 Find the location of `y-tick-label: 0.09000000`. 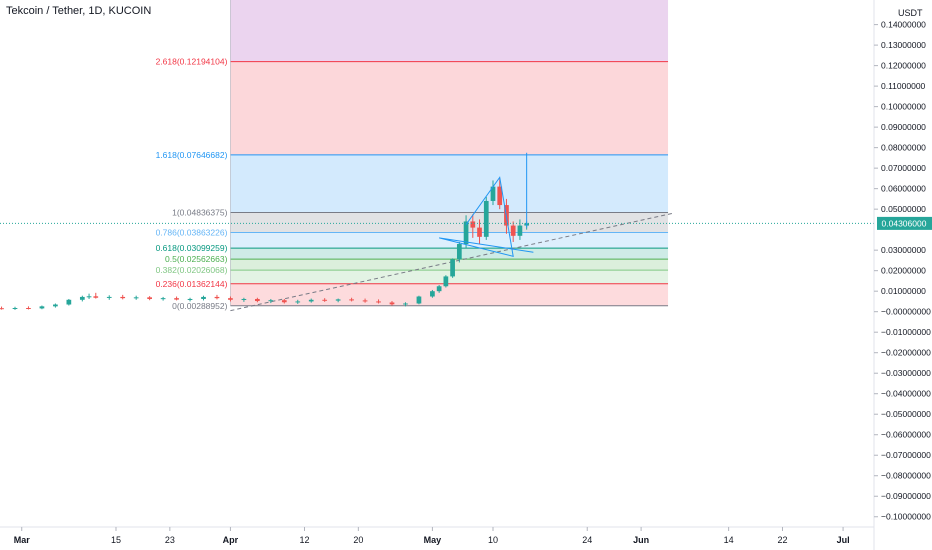

y-tick-label: 0.09000000 is located at coordinates (903, 127).